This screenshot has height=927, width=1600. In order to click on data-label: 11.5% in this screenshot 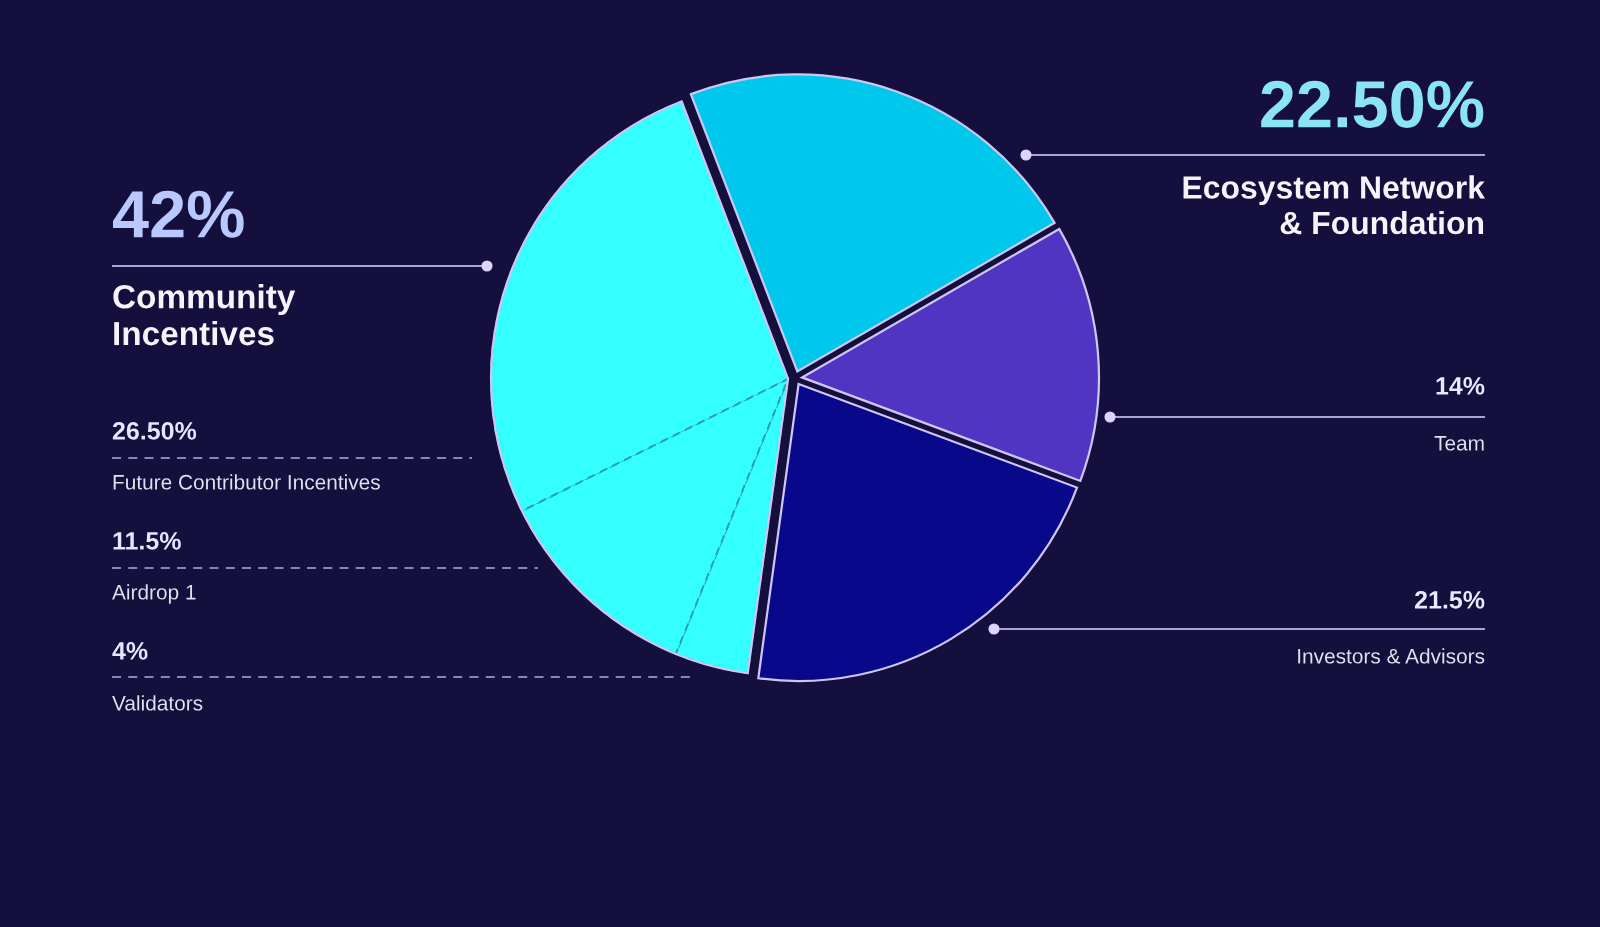, I will do `click(147, 541)`.